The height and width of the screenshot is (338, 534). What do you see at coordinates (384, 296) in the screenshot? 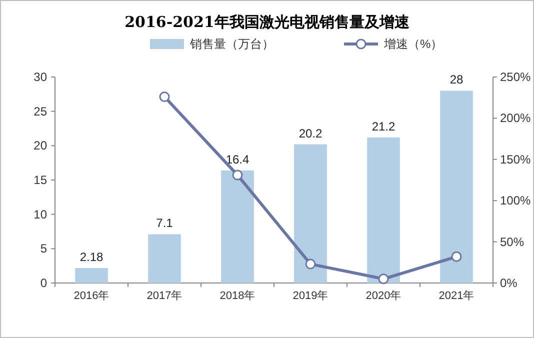
I see `x-tick-label: 2020年` at bounding box center [384, 296].